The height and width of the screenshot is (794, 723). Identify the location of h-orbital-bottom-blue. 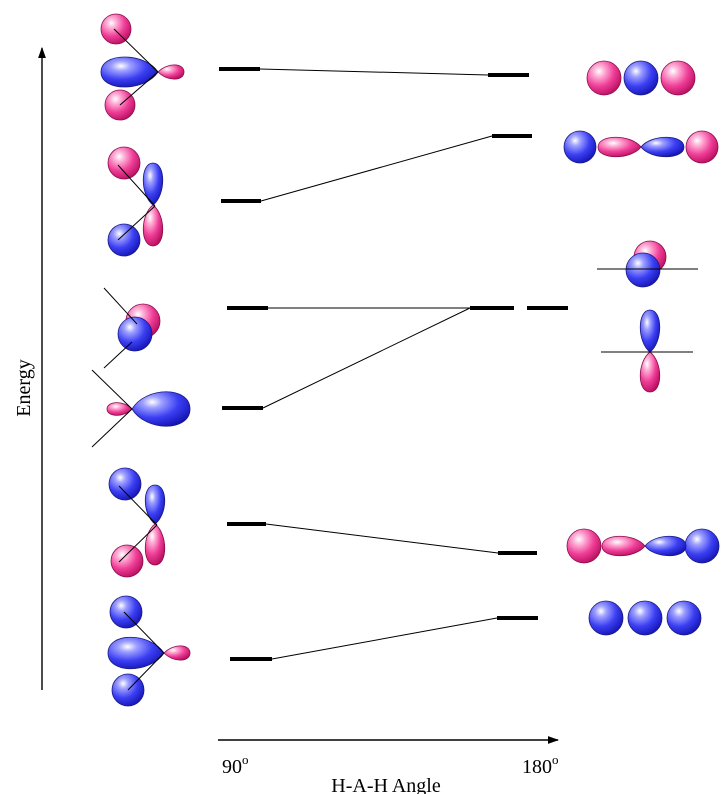
(124, 240).